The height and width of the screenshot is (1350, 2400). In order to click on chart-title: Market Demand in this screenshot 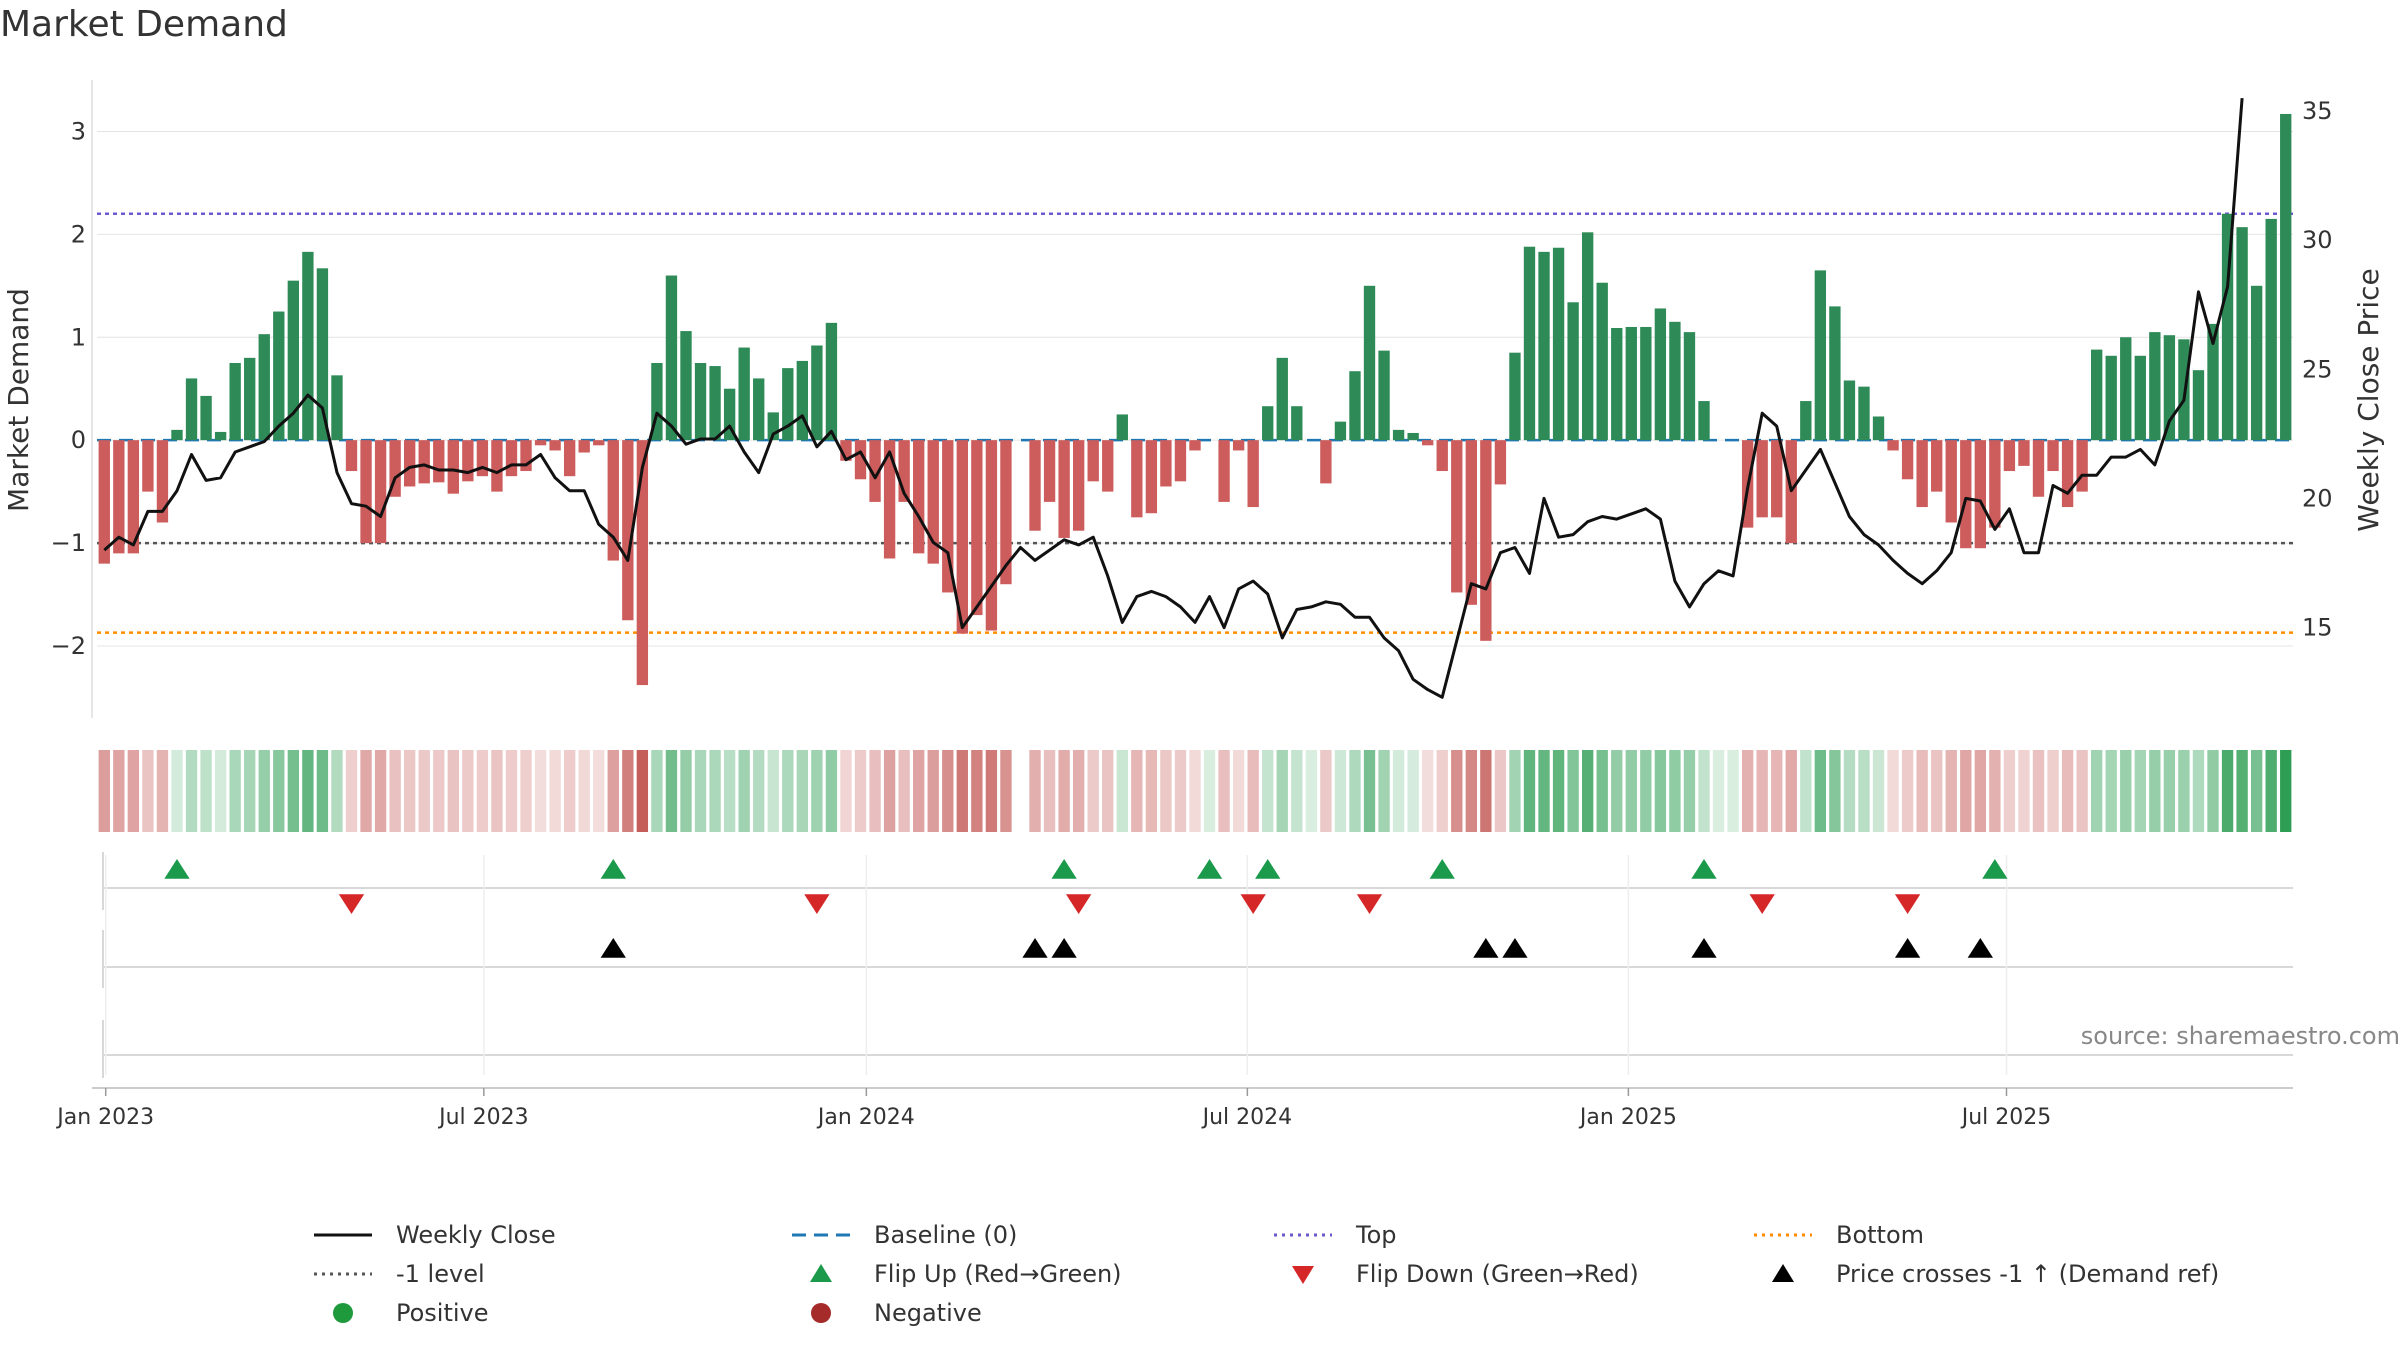, I will do `click(144, 24)`.